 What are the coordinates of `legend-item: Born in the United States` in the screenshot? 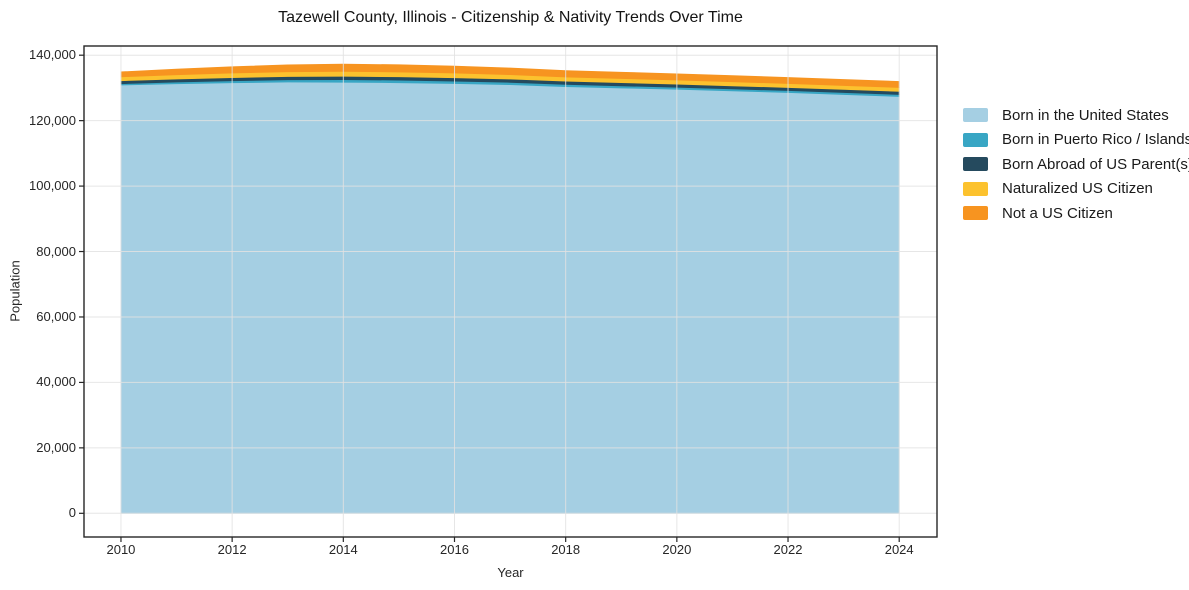 It's located at (1076, 115).